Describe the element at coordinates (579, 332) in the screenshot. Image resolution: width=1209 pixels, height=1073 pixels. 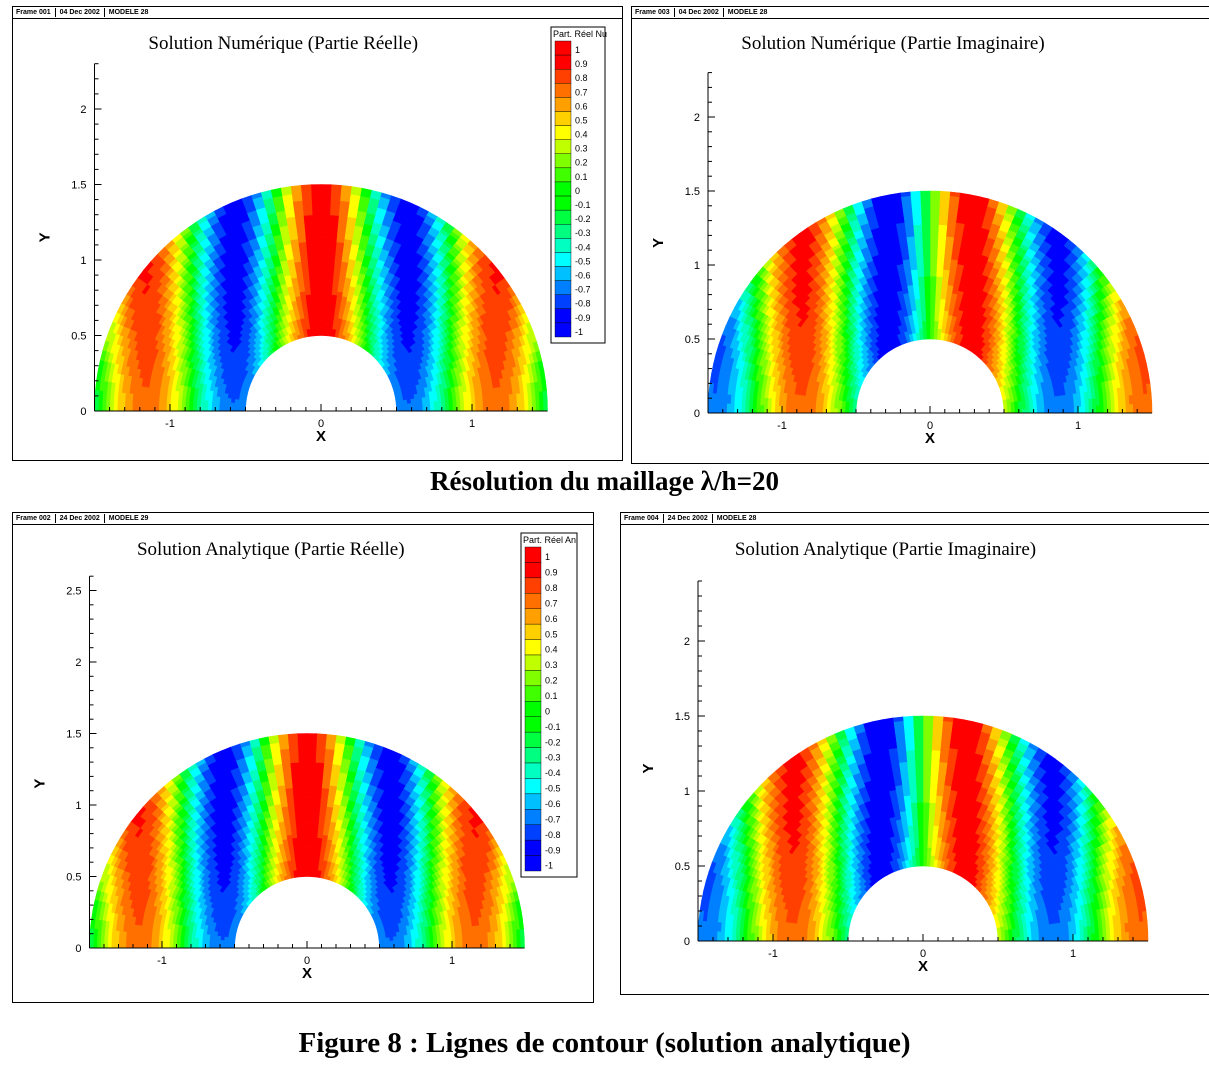
I see `legend-label: -1` at that location.